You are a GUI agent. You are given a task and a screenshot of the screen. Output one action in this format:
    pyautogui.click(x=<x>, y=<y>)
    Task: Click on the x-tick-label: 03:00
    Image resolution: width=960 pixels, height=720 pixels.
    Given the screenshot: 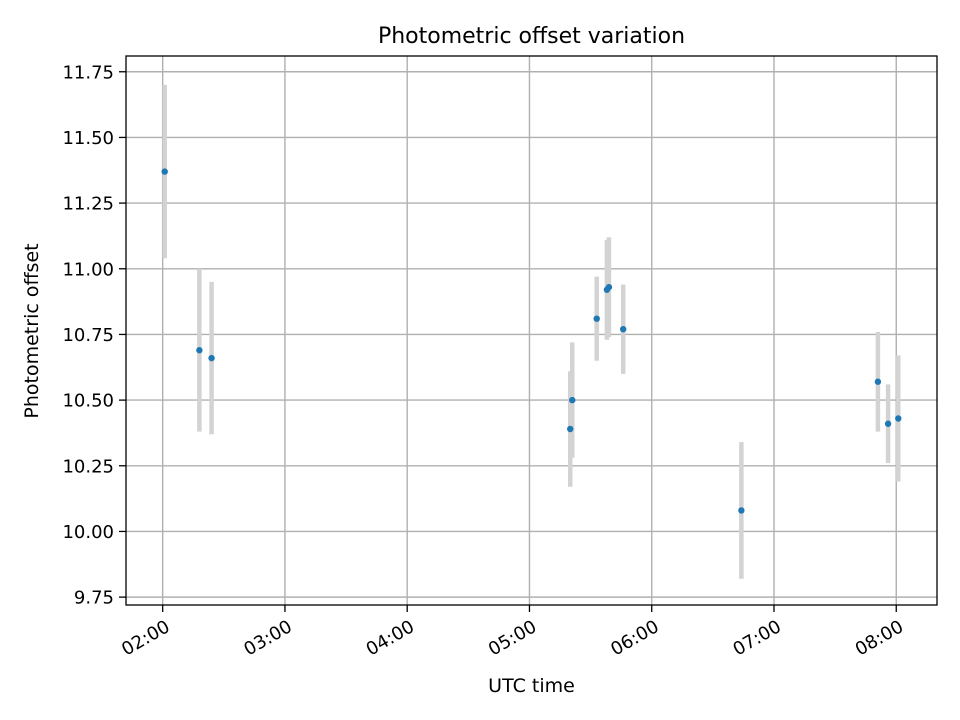 What is the action you would take?
    pyautogui.click(x=267, y=638)
    